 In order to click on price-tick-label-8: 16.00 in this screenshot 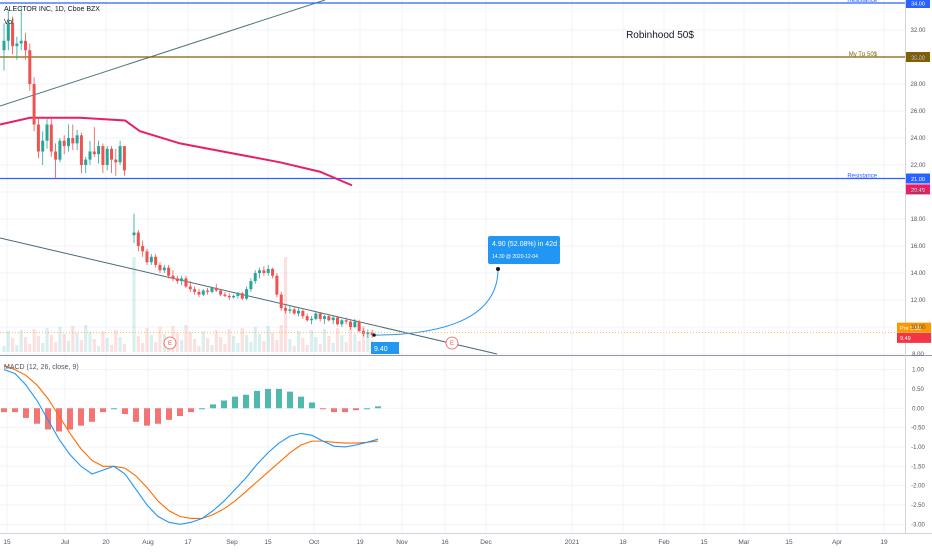, I will do `click(918, 247)`.